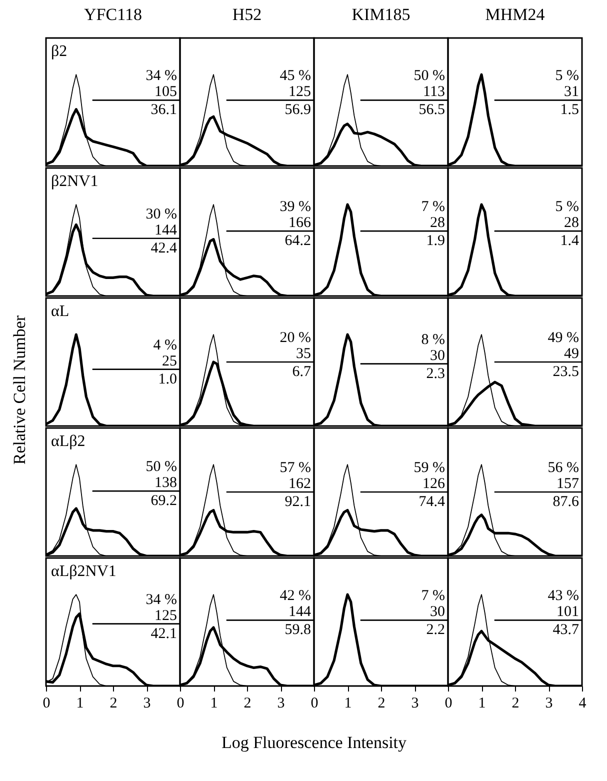 The image size is (607, 781). Describe the element at coordinates (429, 468) in the screenshot. I see `annotation: 59 %` at that location.